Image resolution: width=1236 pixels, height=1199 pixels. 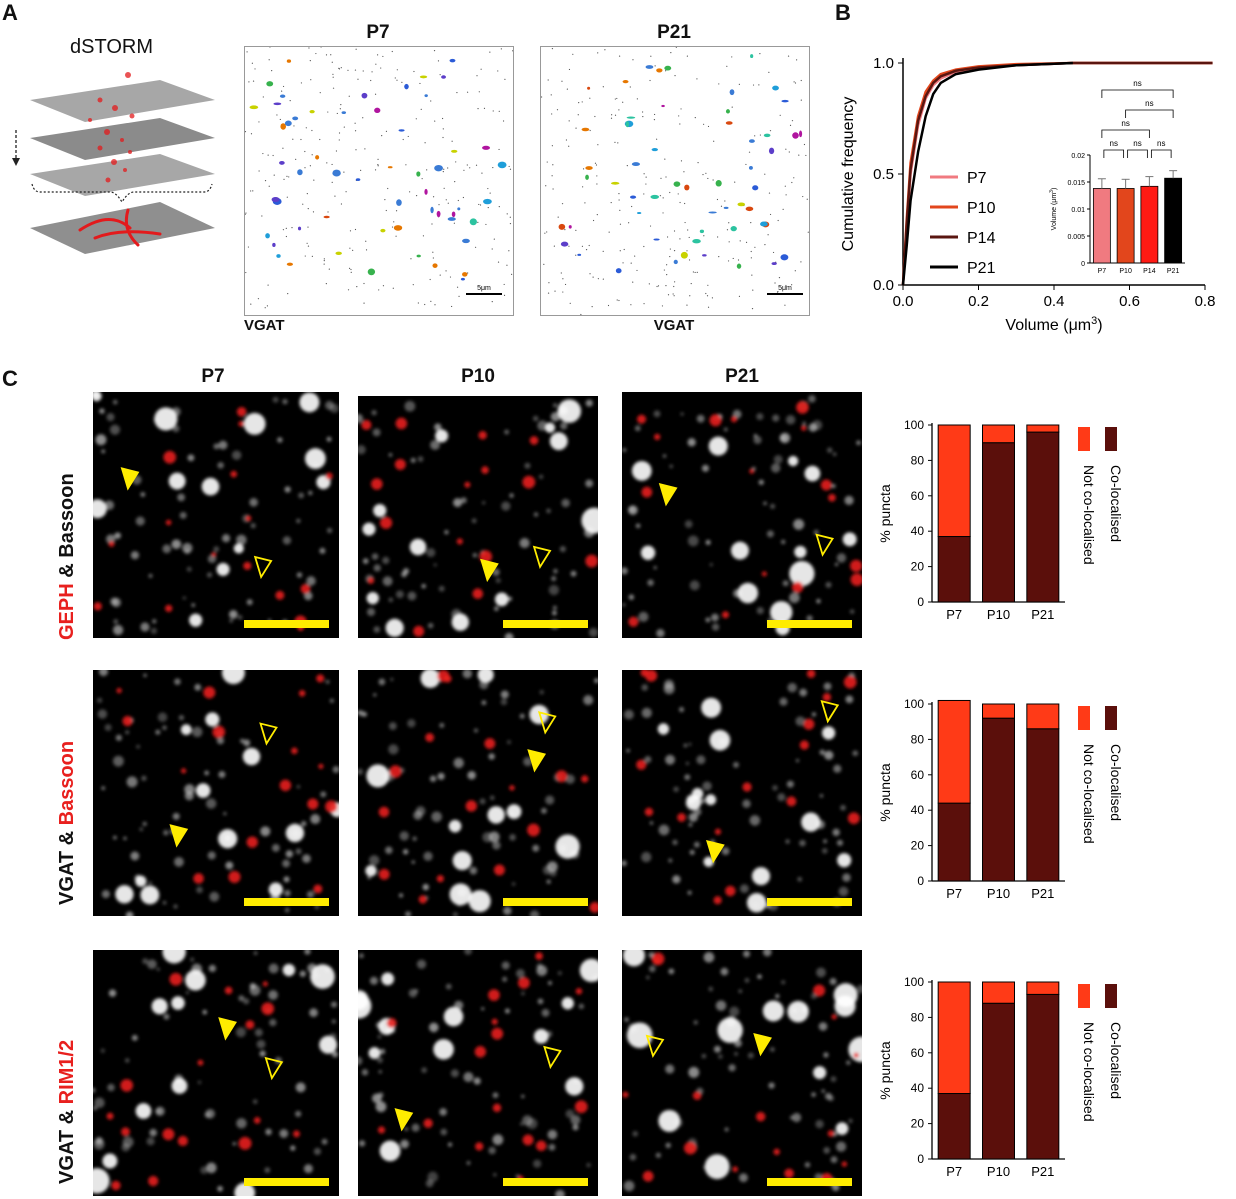 I want to click on panel-label-b: B, so click(x=843, y=12).